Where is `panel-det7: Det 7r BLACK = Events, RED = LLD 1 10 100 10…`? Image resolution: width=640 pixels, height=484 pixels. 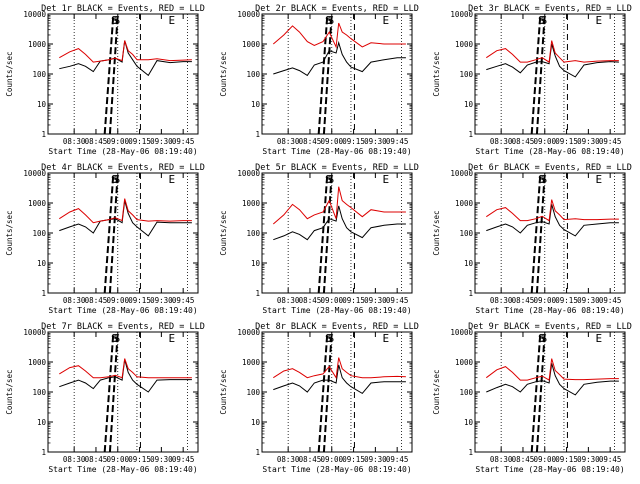
panel-det7: Det 7r BLACK = Events, RED = LLD 1 10 100 10… is located at coordinates (105, 398).